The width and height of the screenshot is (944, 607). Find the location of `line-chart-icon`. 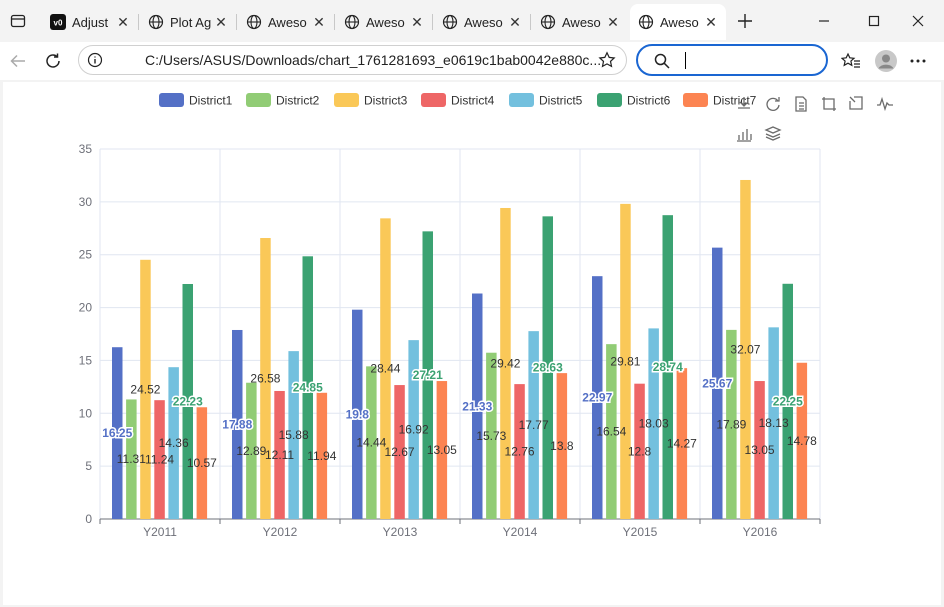

line-chart-icon is located at coordinates (885, 104).